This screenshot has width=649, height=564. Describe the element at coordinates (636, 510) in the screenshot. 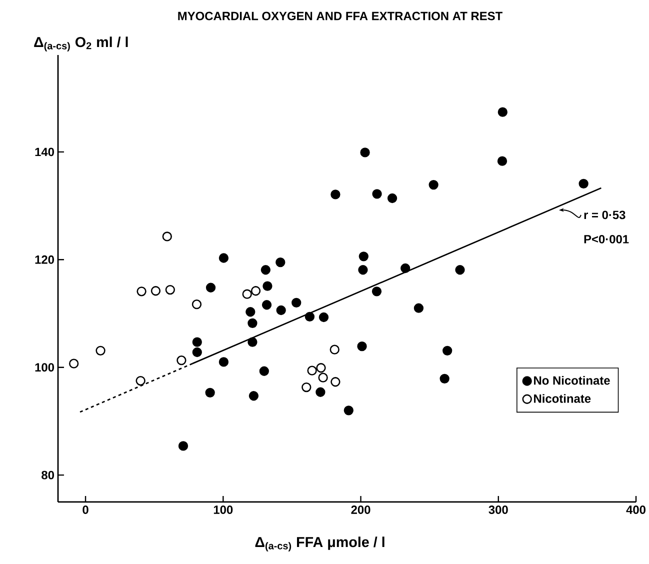

I see `x-tick-label: 400` at that location.